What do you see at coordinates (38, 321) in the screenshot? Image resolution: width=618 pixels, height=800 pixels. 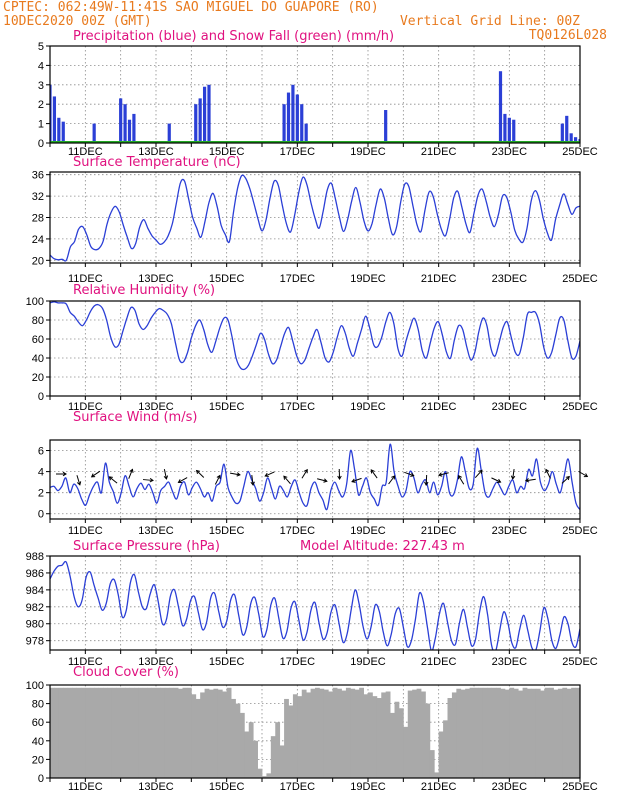 I see `y-tick-label: 80` at bounding box center [38, 321].